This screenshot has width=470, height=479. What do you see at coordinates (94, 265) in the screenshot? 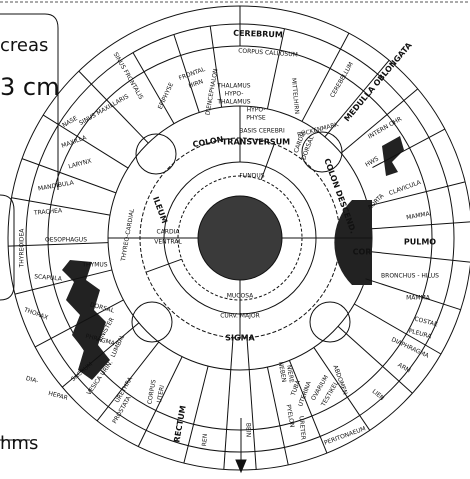
I see `organ-label: THYMUS` at bounding box center [94, 265].